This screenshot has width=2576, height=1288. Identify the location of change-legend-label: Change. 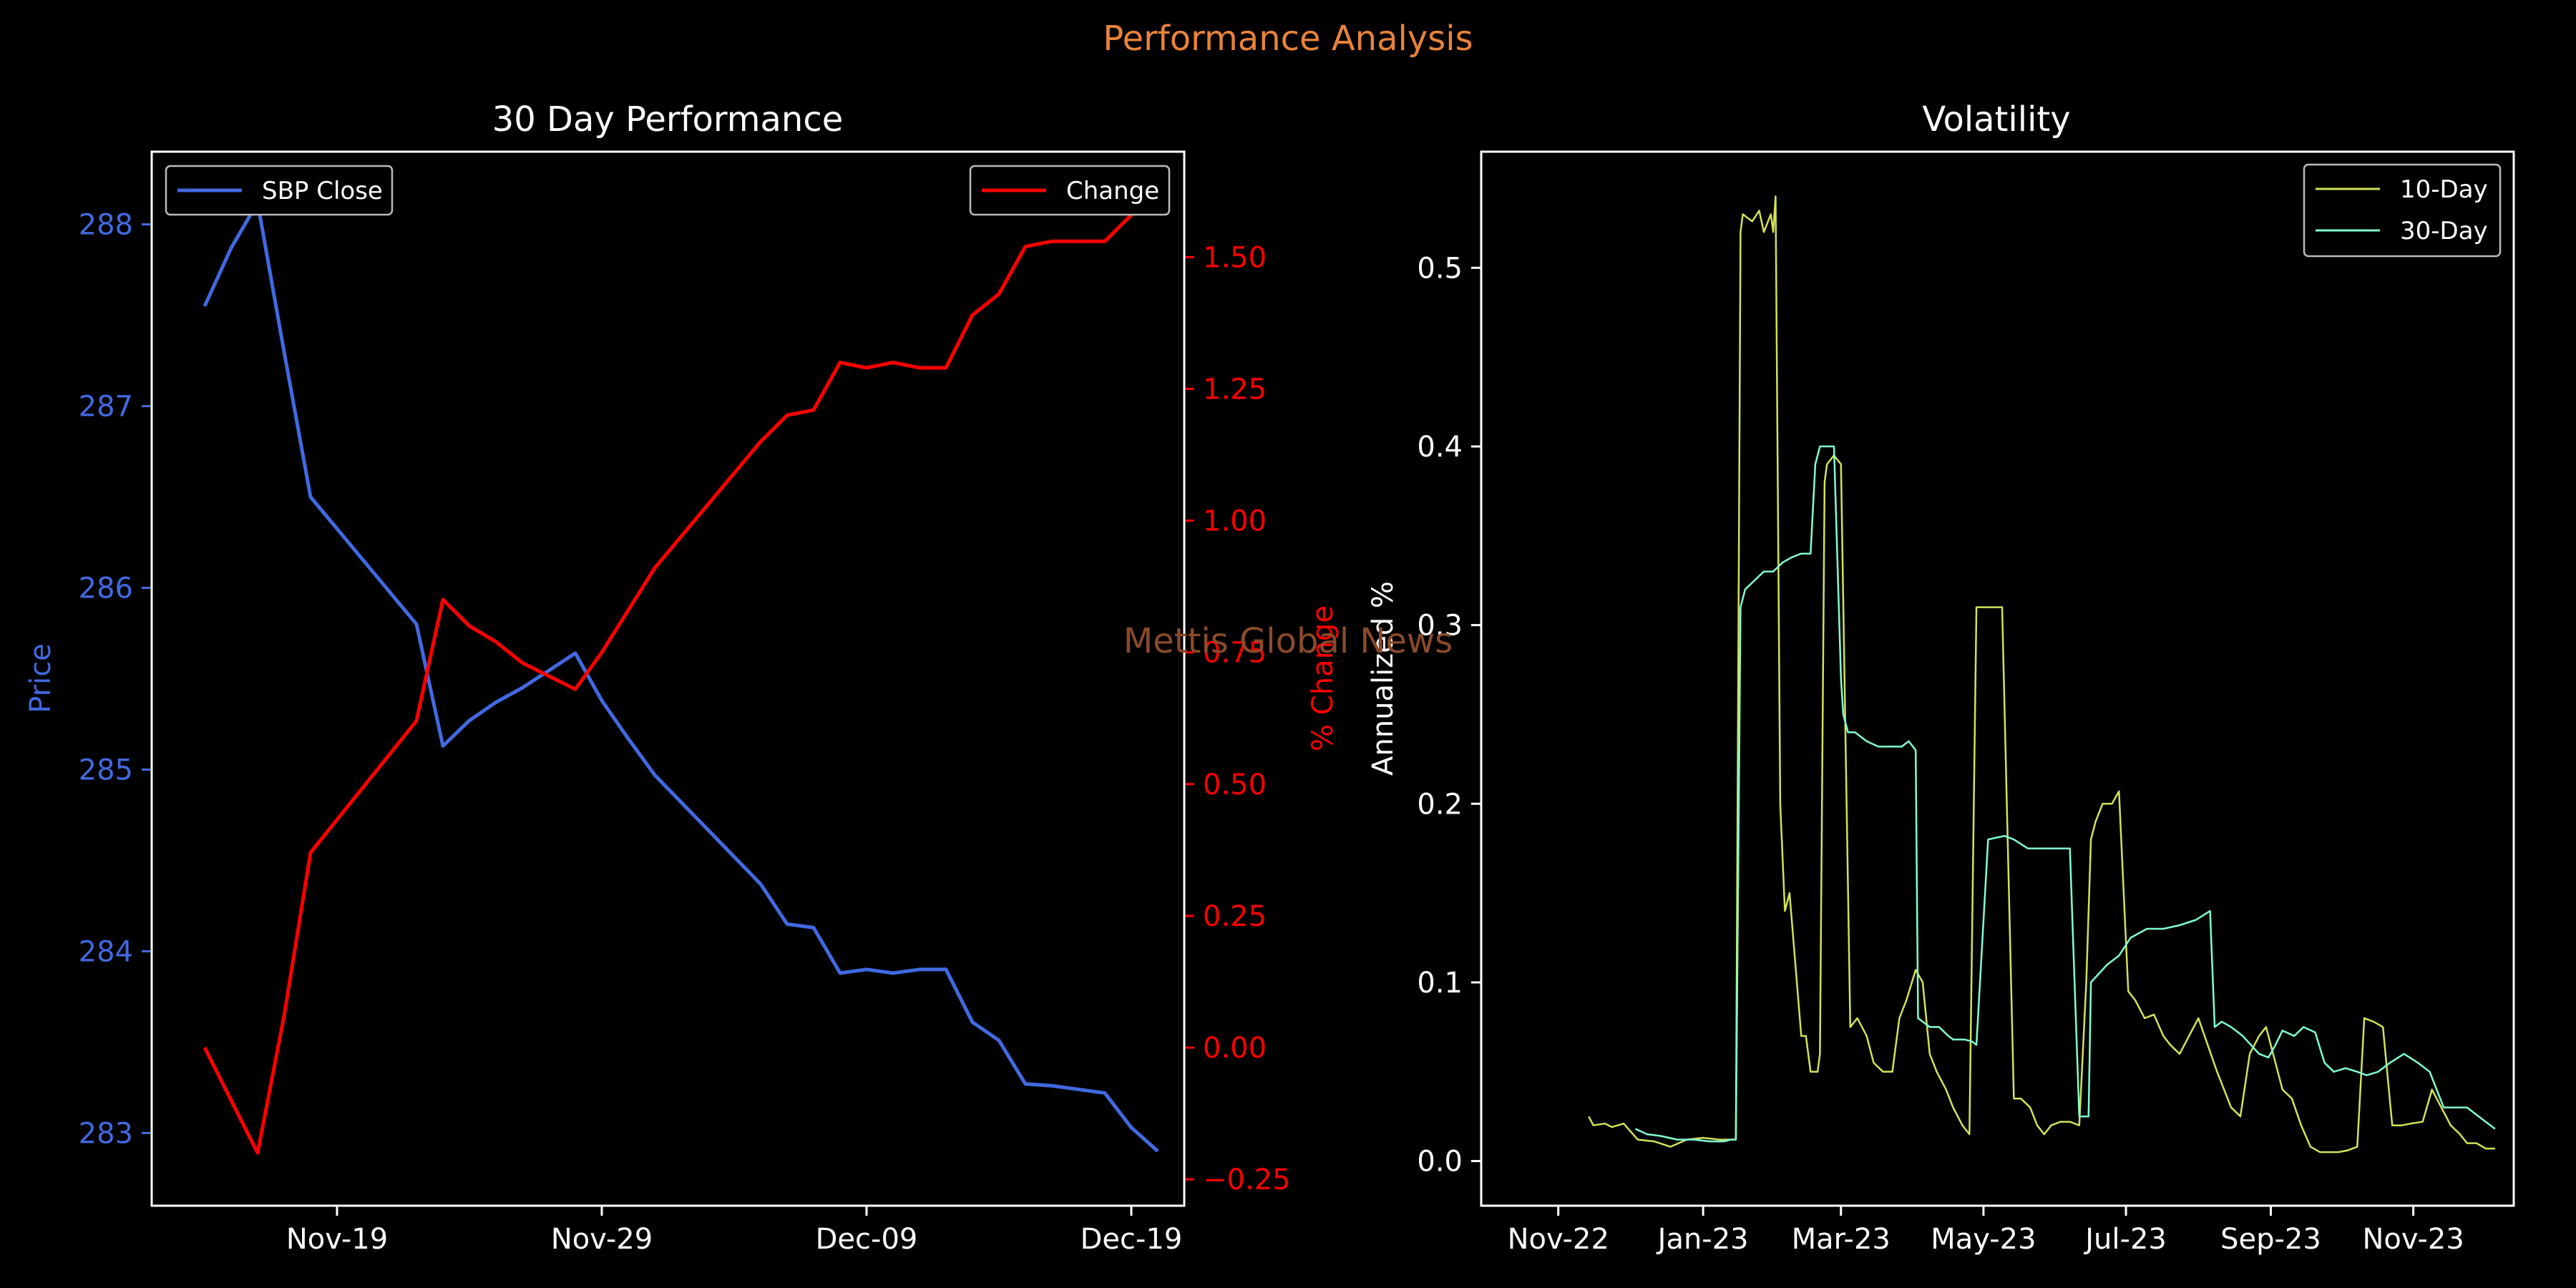
(1112, 191).